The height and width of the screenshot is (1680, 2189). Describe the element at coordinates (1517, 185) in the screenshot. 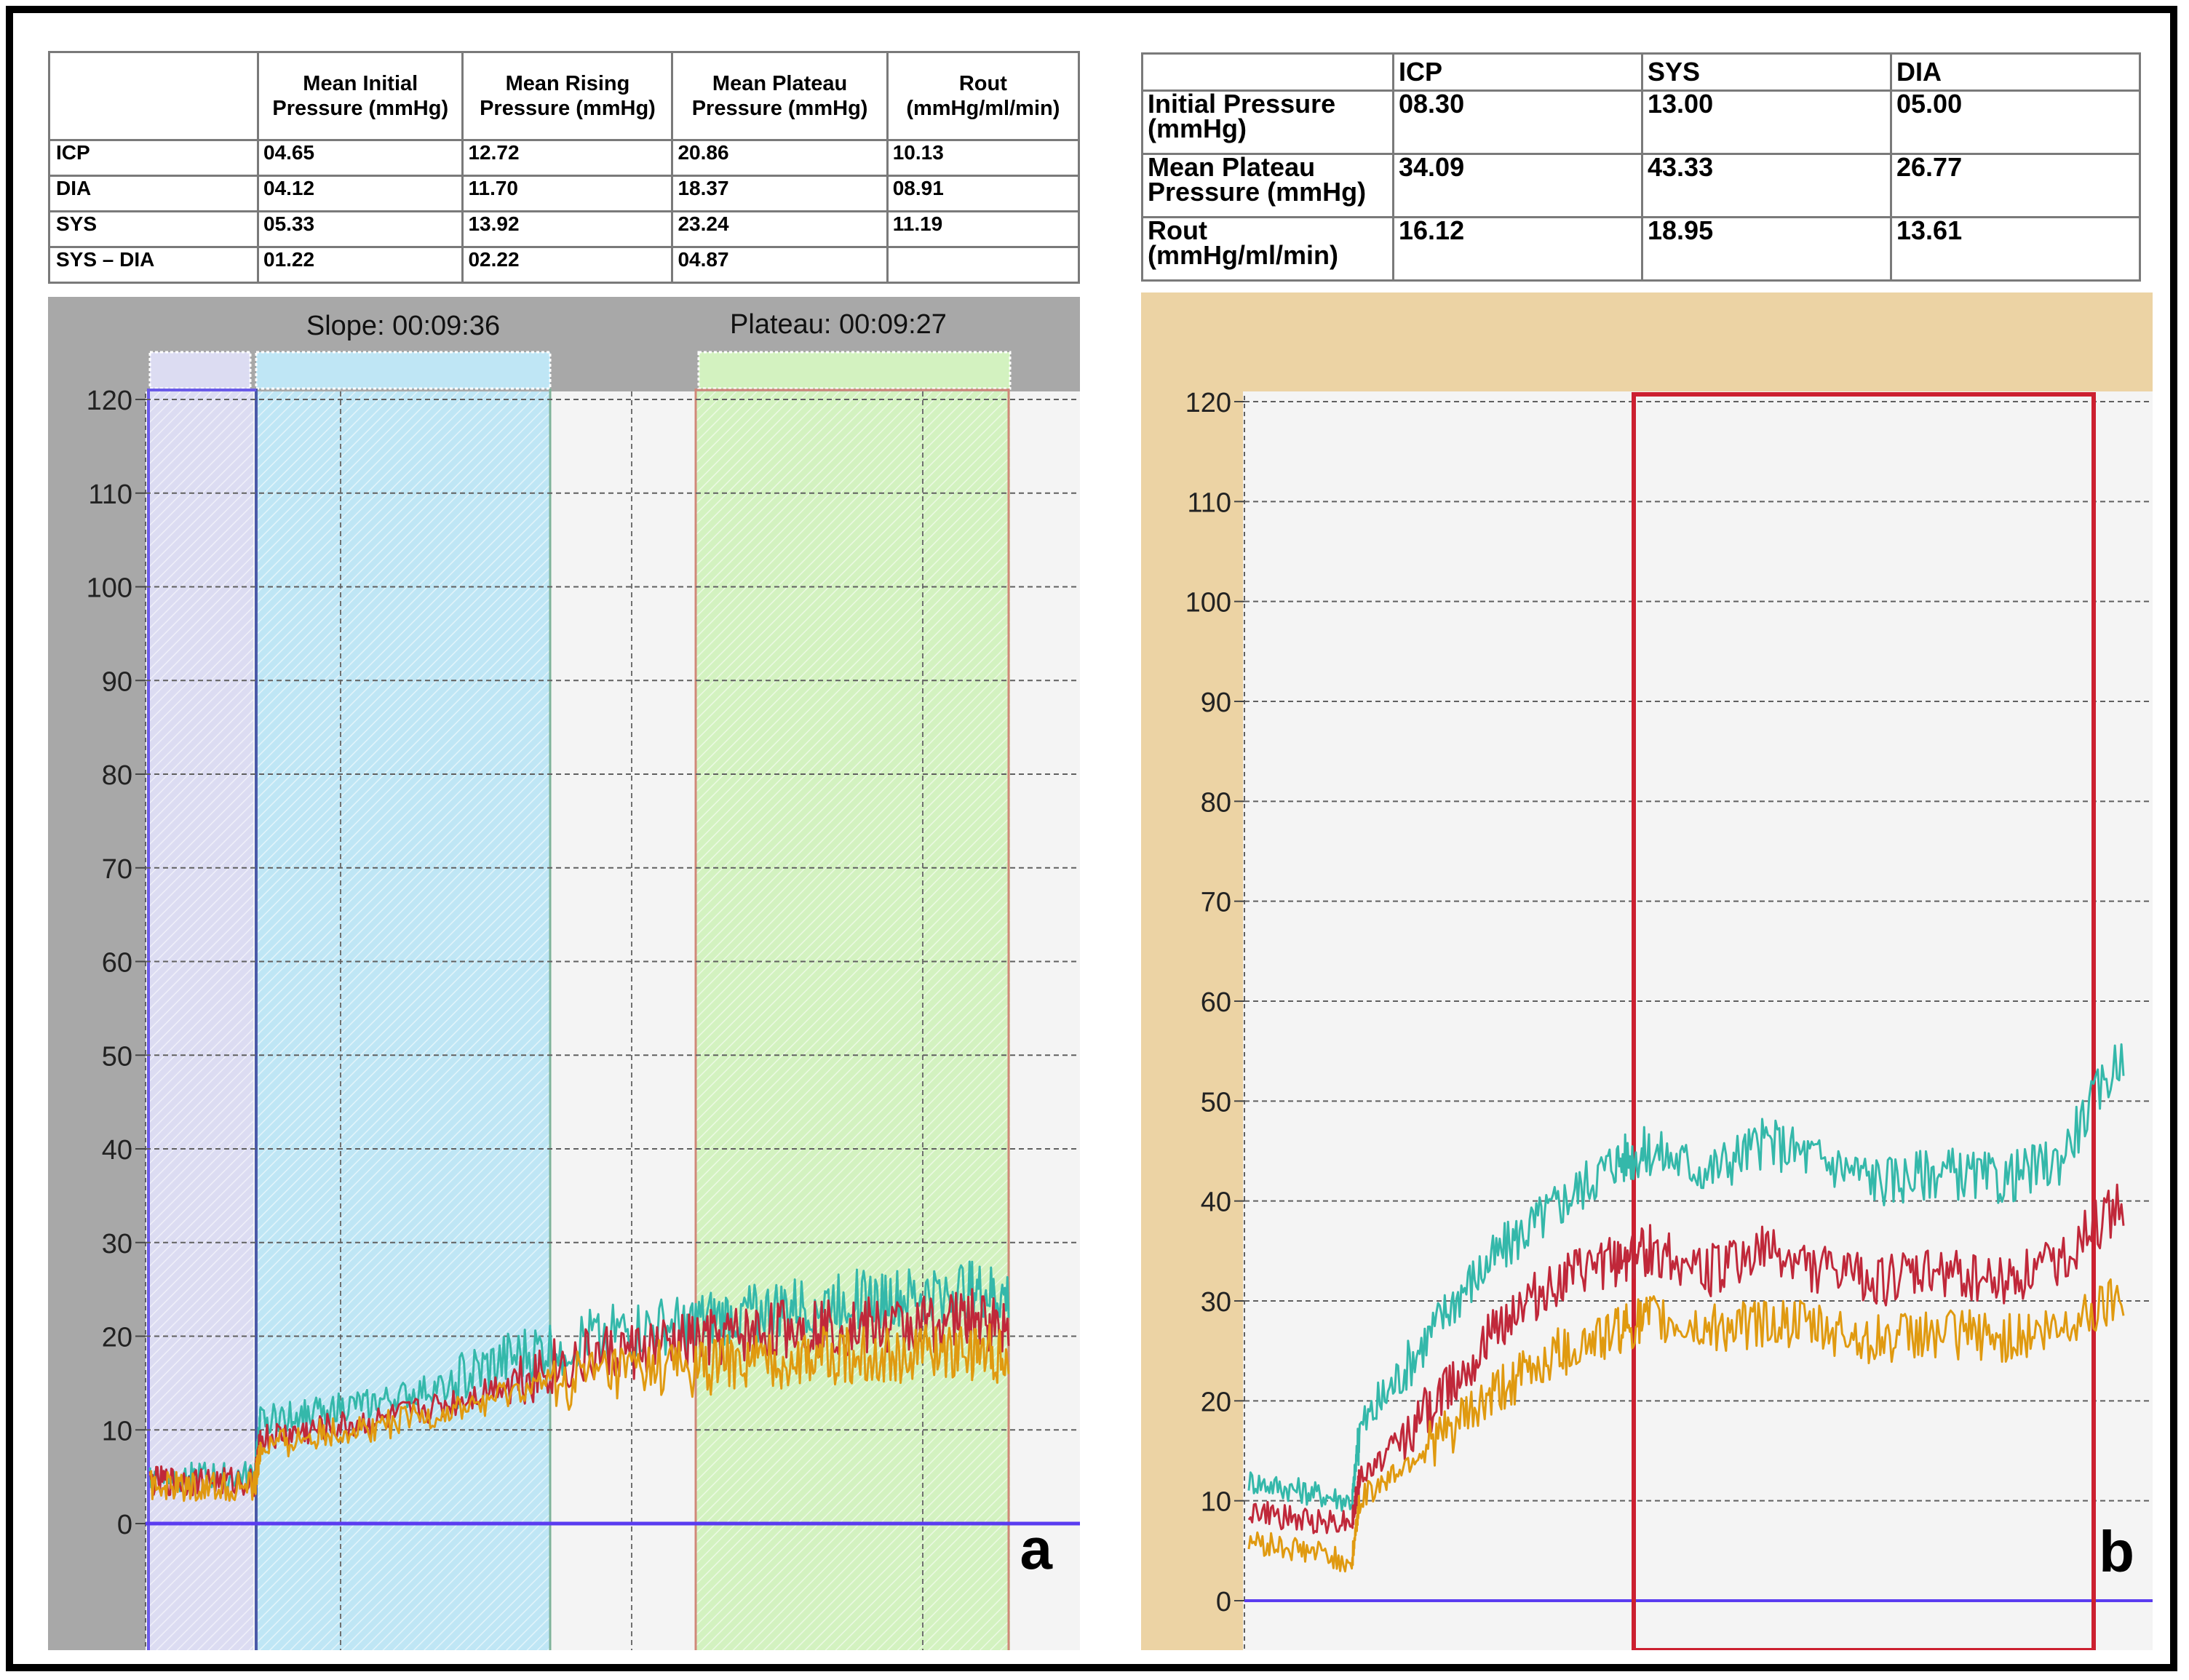

I see `table-cell: 34.09` at that location.